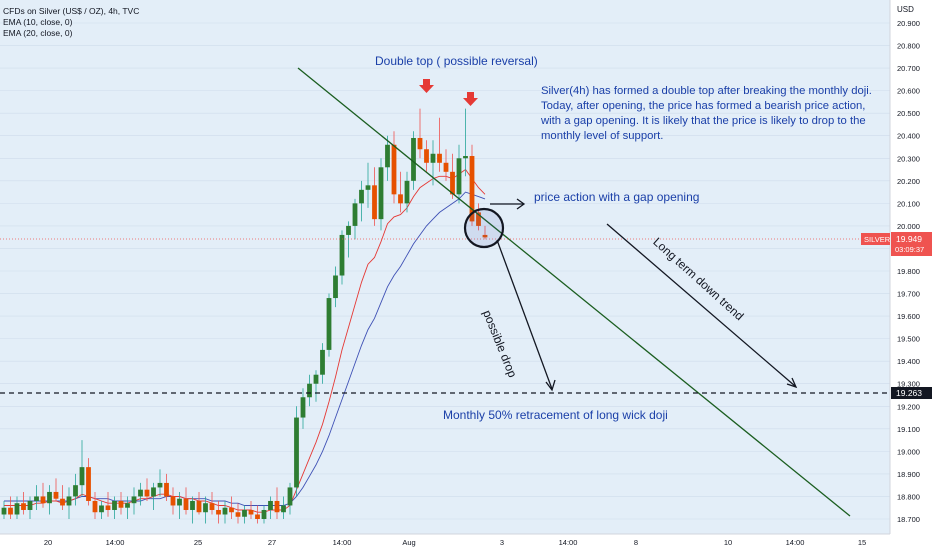 The width and height of the screenshot is (932, 550). What do you see at coordinates (908, 158) in the screenshot?
I see `price-tick-label: 20.300` at bounding box center [908, 158].